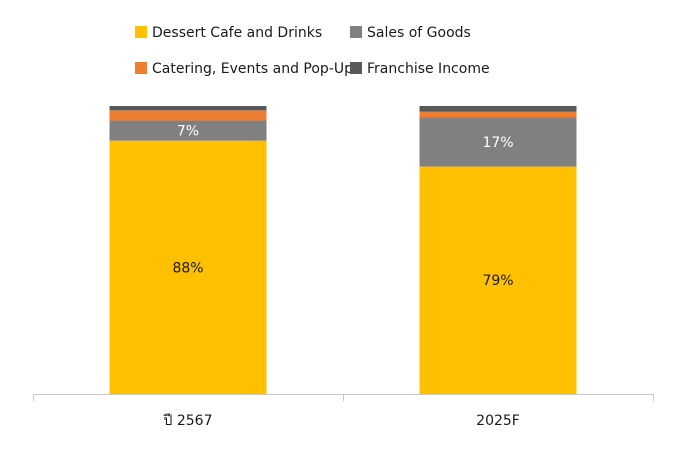 Image resolution: width=677 pixels, height=452 pixels. I want to click on legend-label-sales-of-goods: Sales of Goods, so click(419, 33).